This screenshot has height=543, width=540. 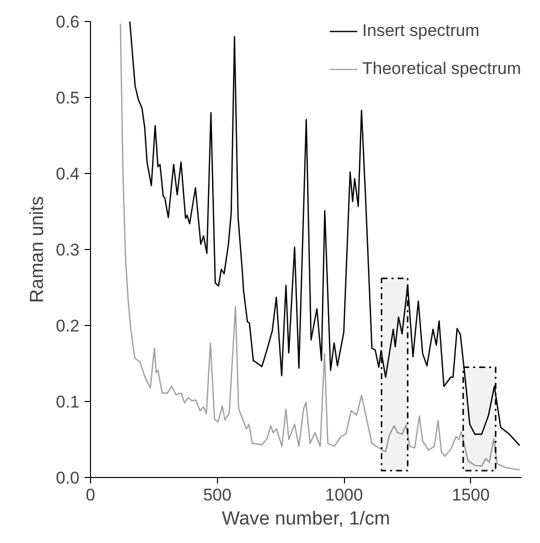 I want to click on x-tick-label: 0, so click(x=91, y=495).